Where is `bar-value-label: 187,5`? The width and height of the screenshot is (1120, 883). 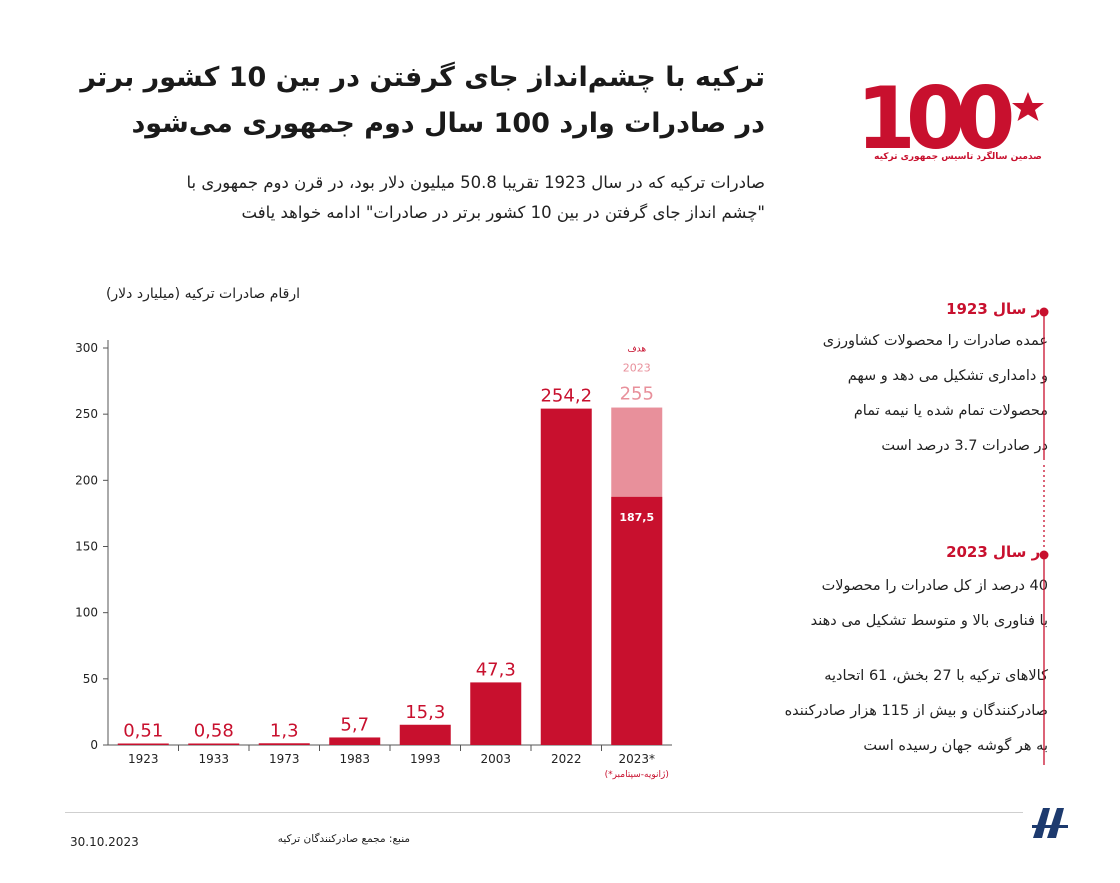
bar-value-label: 187,5 is located at coordinates (636, 517).